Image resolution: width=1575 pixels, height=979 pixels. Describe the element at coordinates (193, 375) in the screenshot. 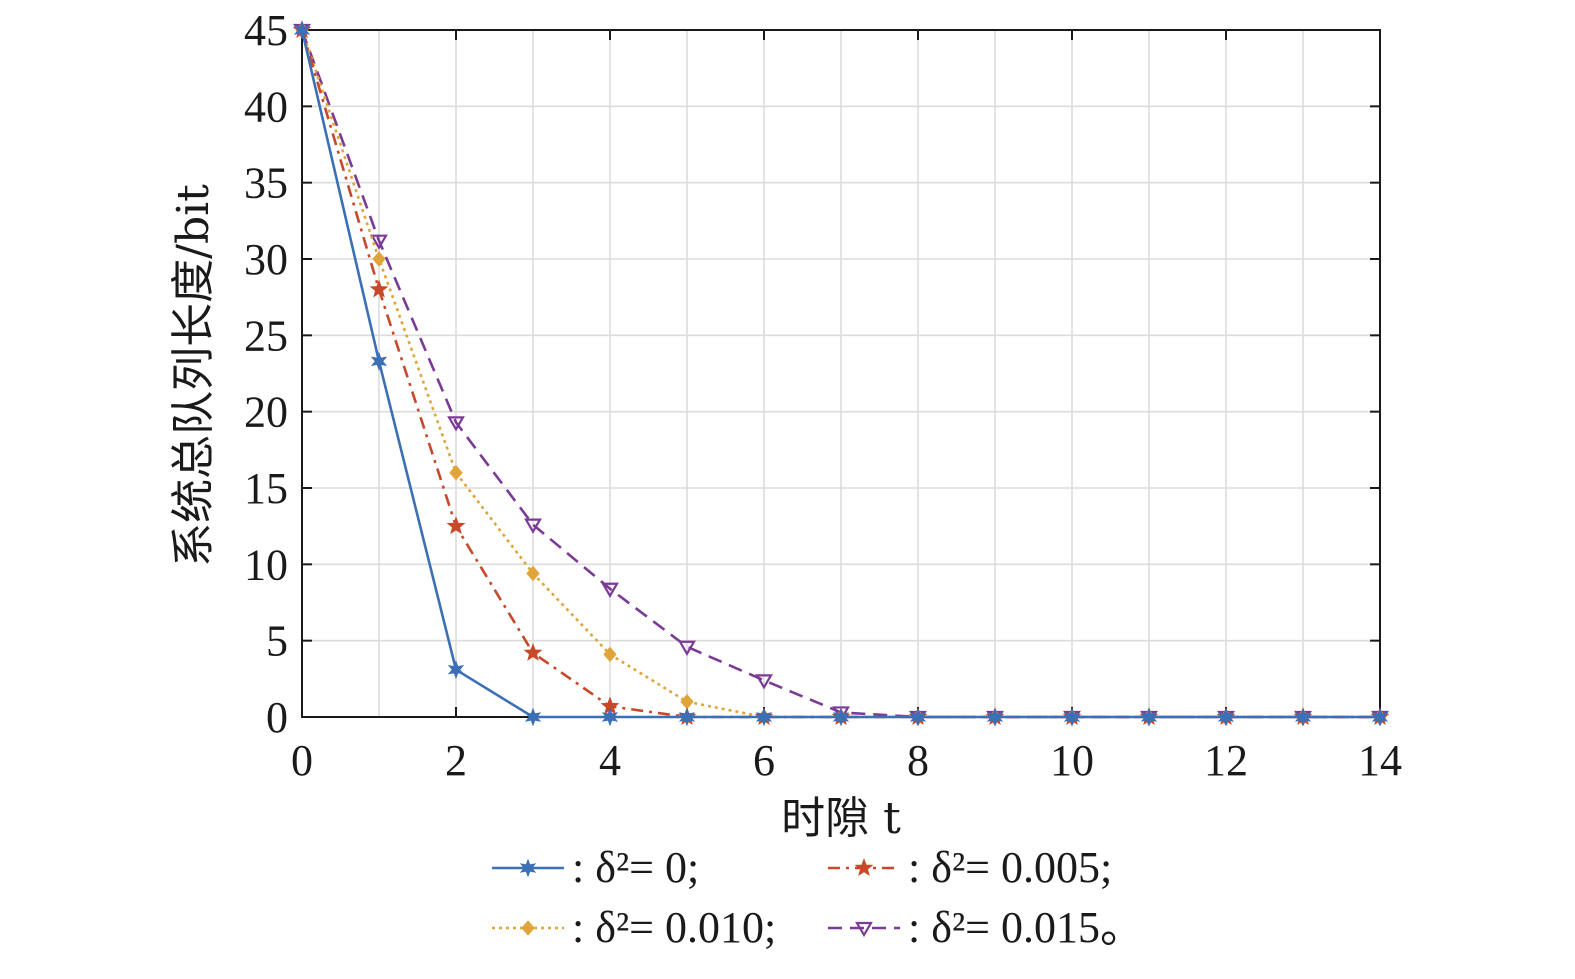

I see `y-axis-title: 系统总队列长度/bit` at that location.